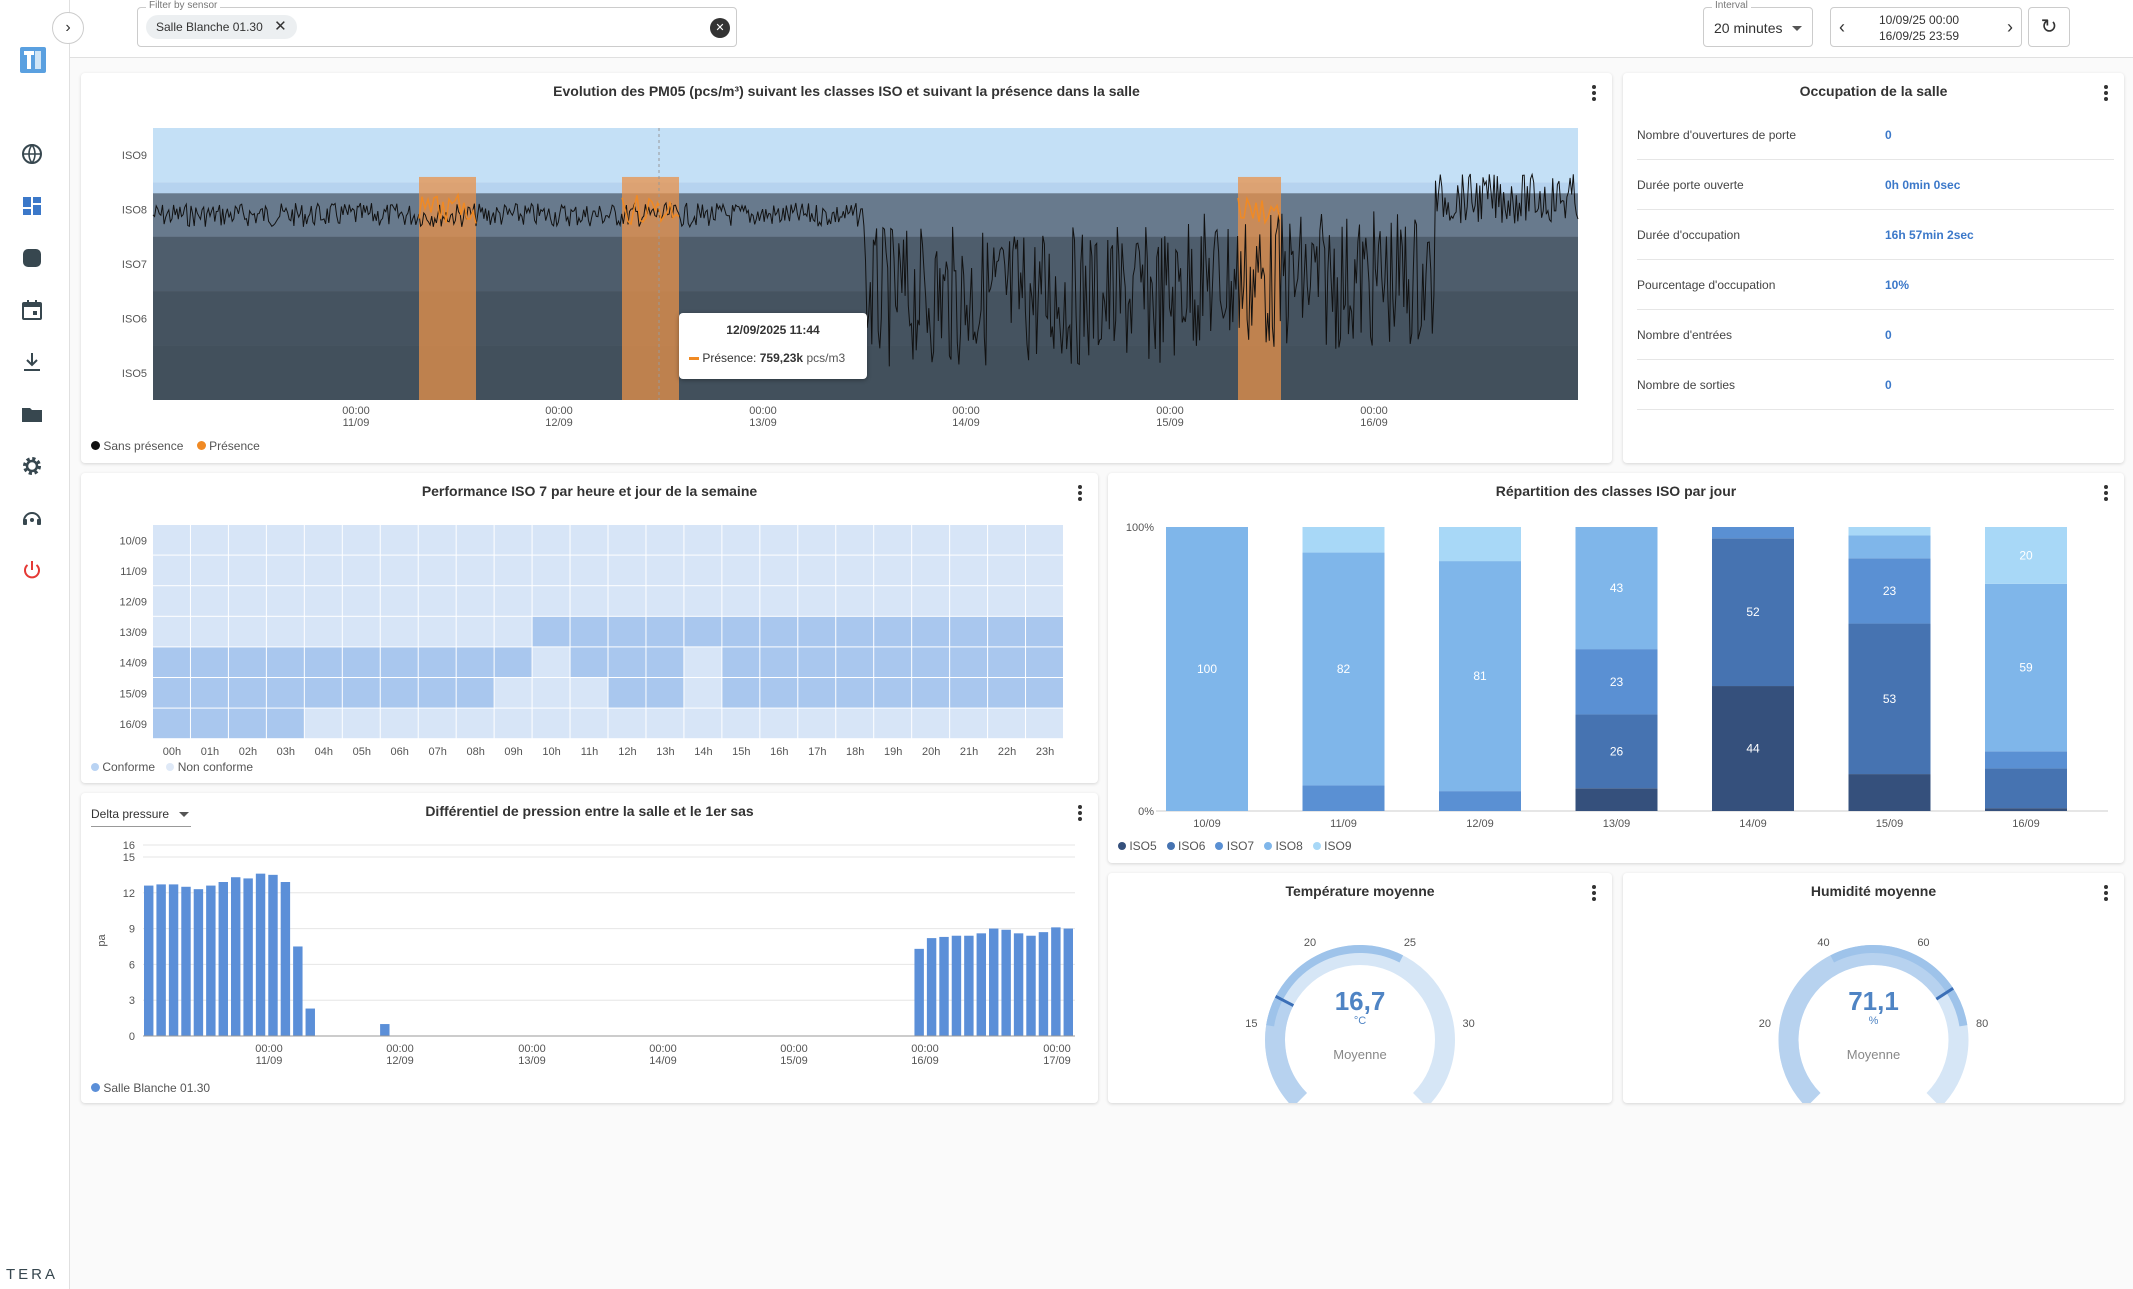  I want to click on heat-col-label: 19h, so click(893, 752).